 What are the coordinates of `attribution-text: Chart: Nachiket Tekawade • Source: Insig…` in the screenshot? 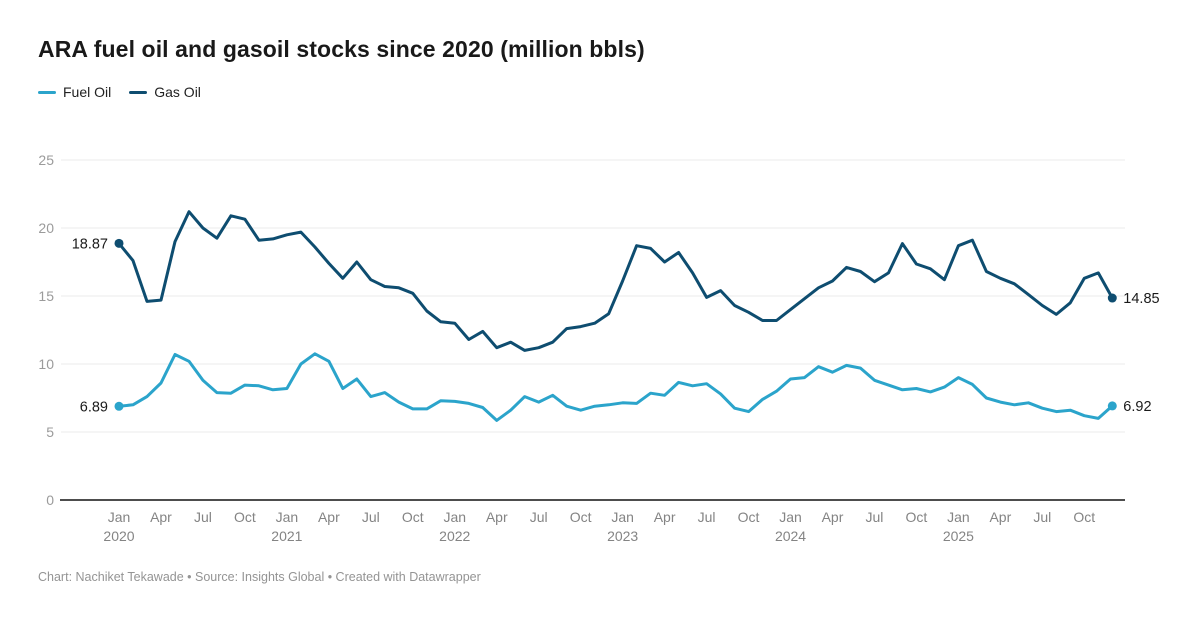 It's located at (259, 577).